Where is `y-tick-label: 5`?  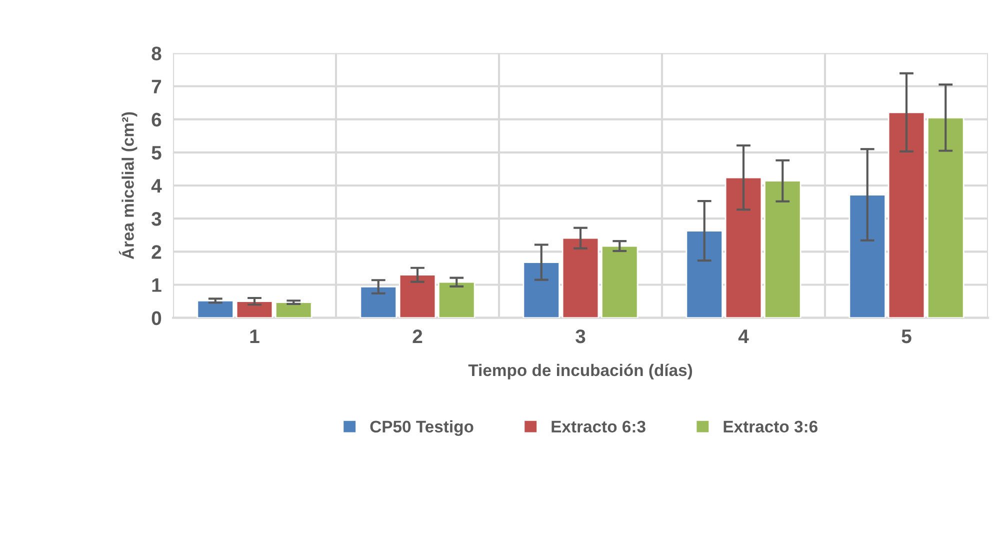 y-tick-label: 5 is located at coordinates (157, 153).